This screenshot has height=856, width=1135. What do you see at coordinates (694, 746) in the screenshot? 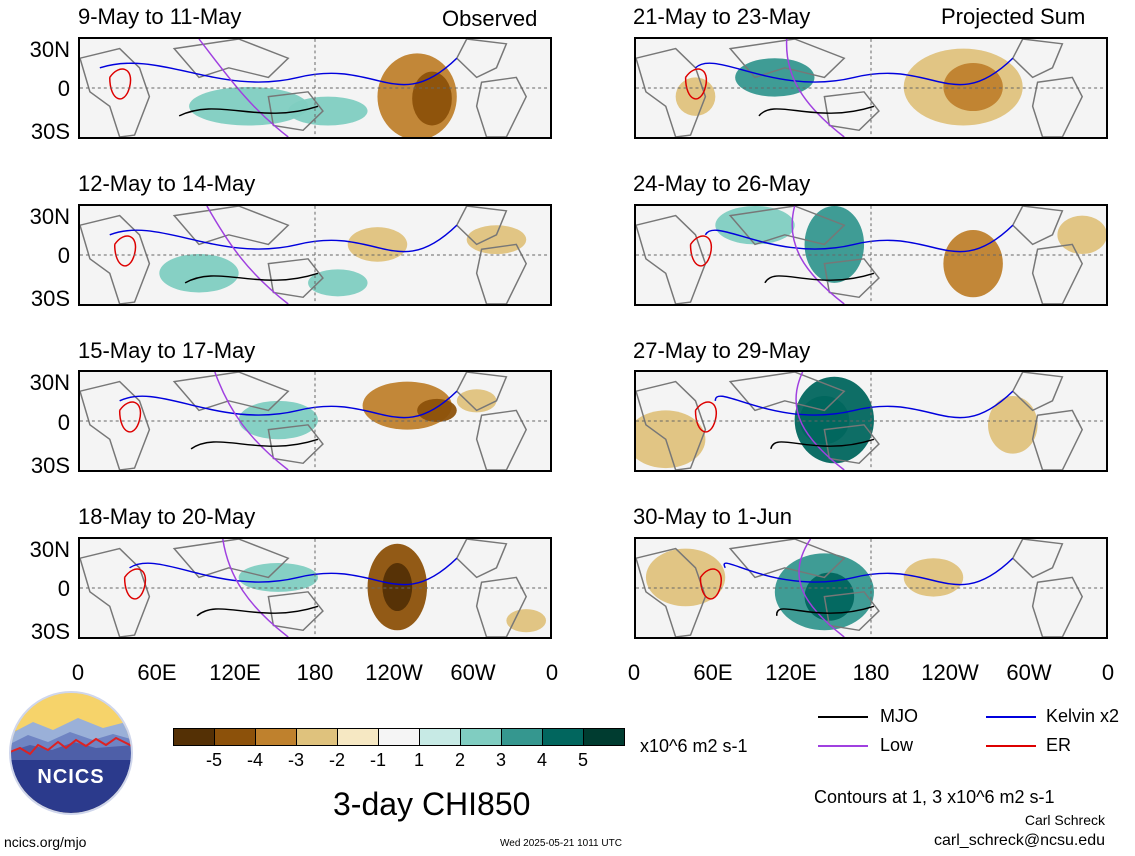
I see `colorbar-units: x10^6 m2 s-1` at bounding box center [694, 746].